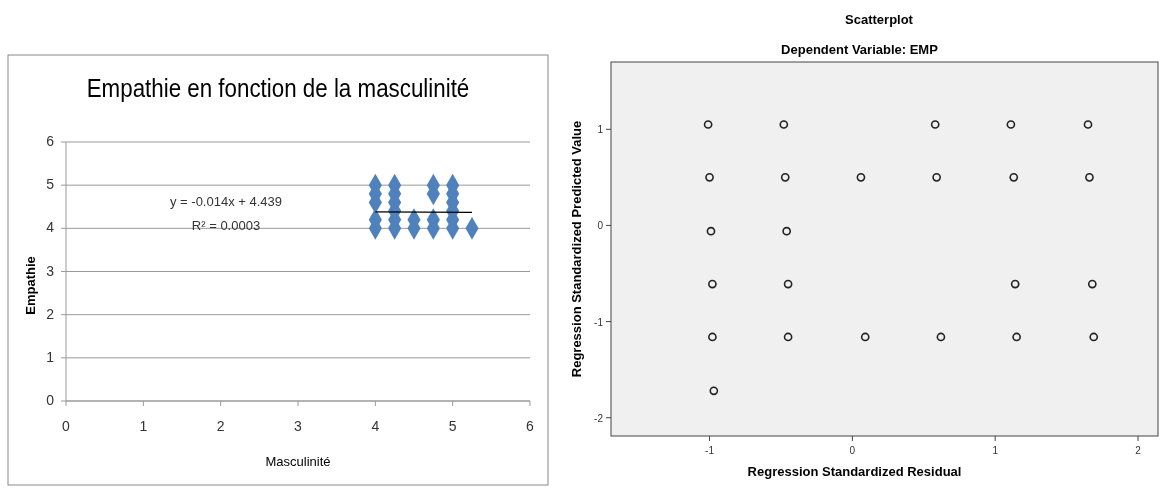 The image size is (1163, 488). Describe the element at coordinates (50, 141) in the screenshot. I see `y-tick-label: 6` at that location.